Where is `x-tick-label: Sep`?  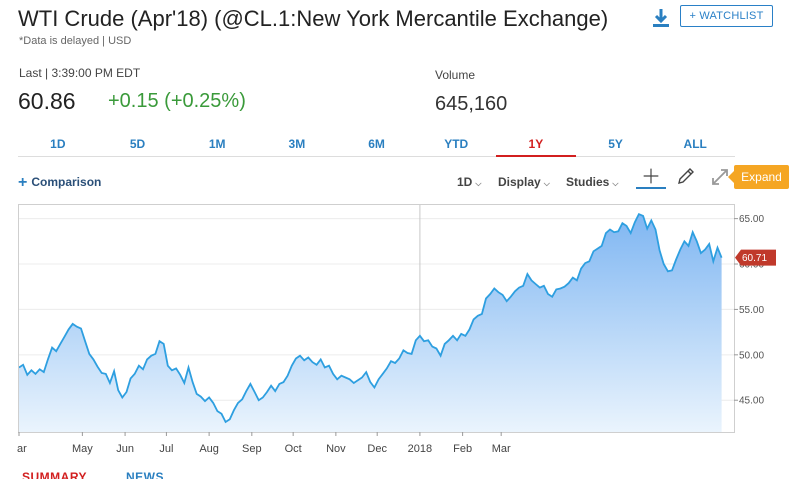
x-tick-label: Sep is located at coordinates (252, 449).